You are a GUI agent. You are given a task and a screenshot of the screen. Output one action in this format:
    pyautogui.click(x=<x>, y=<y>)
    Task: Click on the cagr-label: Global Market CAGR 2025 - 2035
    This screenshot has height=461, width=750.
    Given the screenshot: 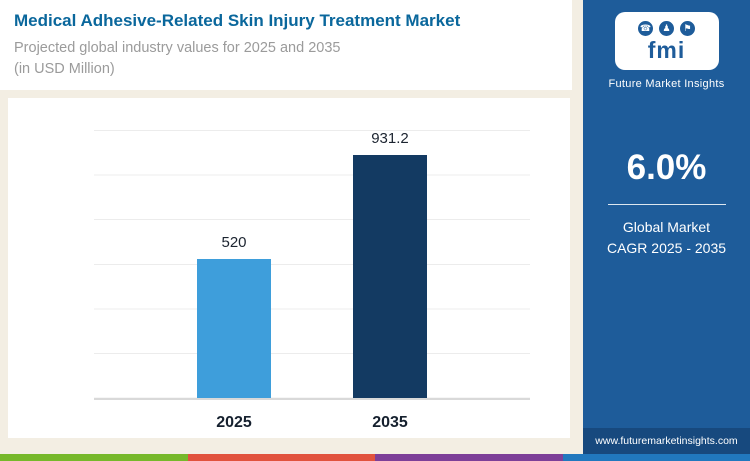 What is the action you would take?
    pyautogui.click(x=666, y=238)
    